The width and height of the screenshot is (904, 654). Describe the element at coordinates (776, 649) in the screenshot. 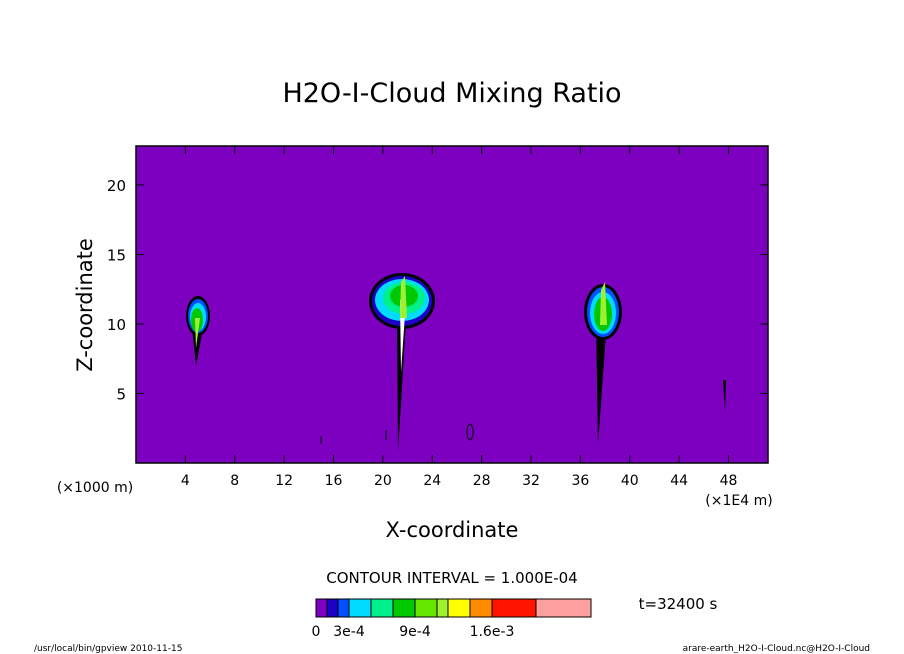

I see `footer-right: arare-earth_H2O-I-Cloud.nc@H2O-I-Cloud` at that location.